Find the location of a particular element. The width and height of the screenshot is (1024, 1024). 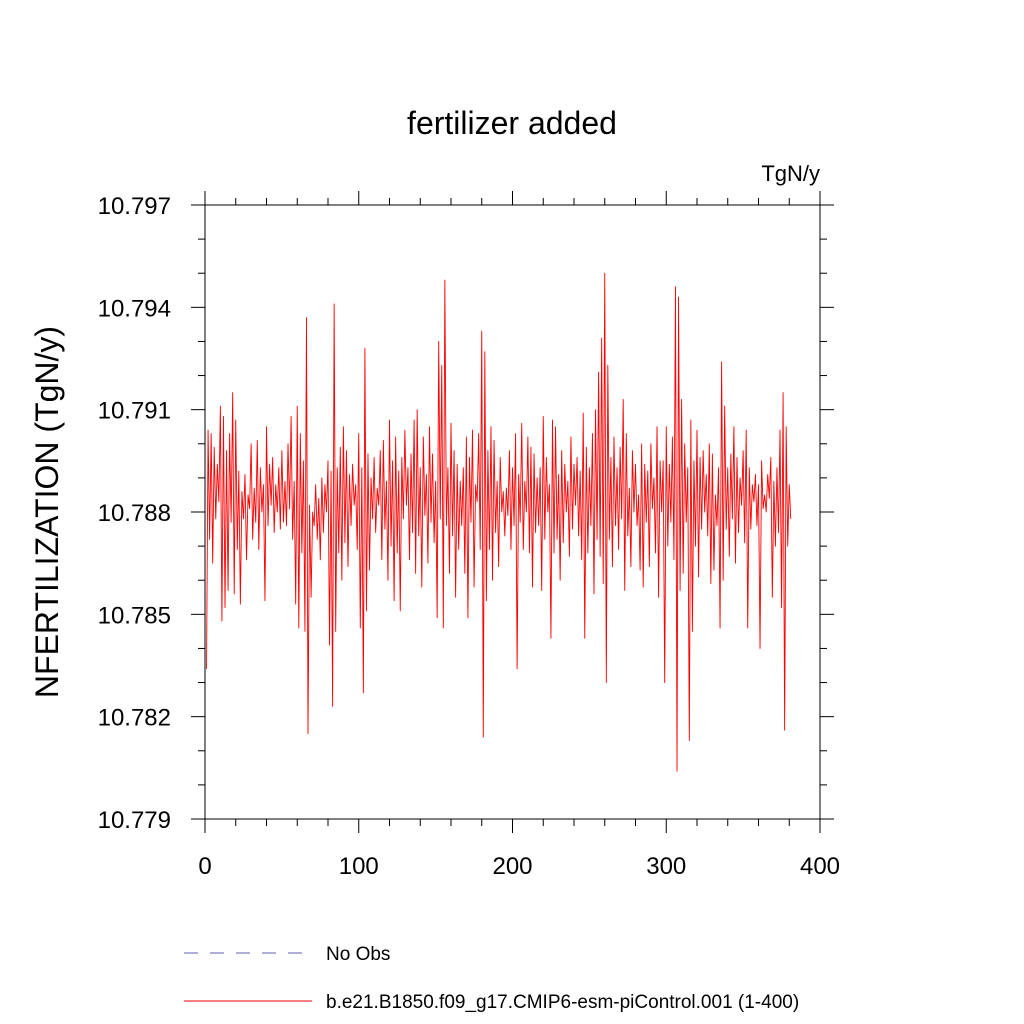

units-label: TgN/y is located at coordinates (790, 173).